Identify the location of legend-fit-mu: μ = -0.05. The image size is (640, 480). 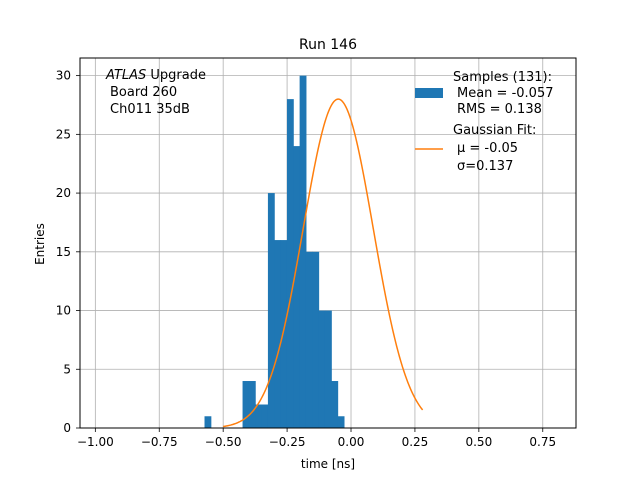
(487, 148).